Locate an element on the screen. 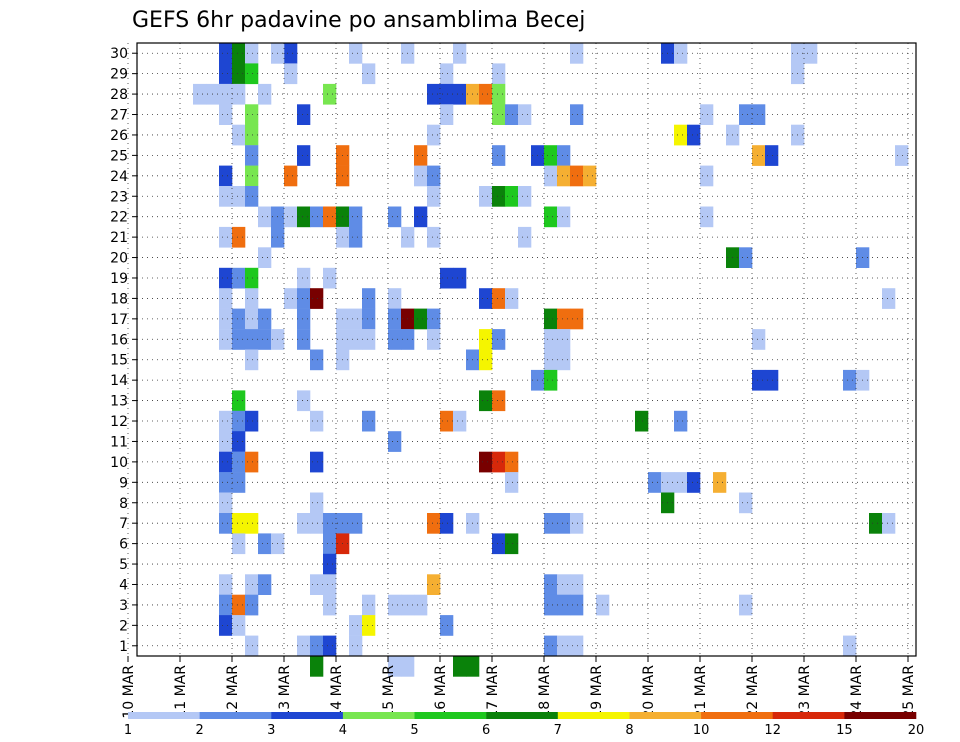 The height and width of the screenshot is (742, 960). y-tick-label: 25 is located at coordinates (119, 156).